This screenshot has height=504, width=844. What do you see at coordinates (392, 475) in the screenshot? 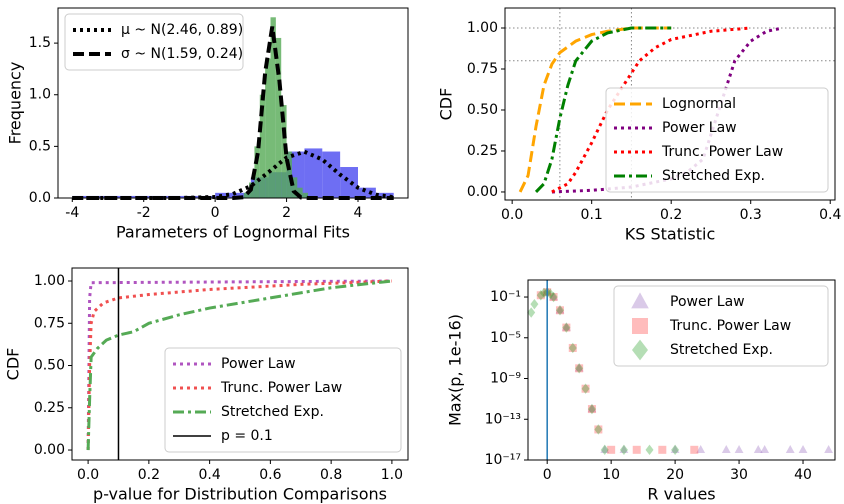
I see `x-tick-label: 1.0` at bounding box center [392, 475].